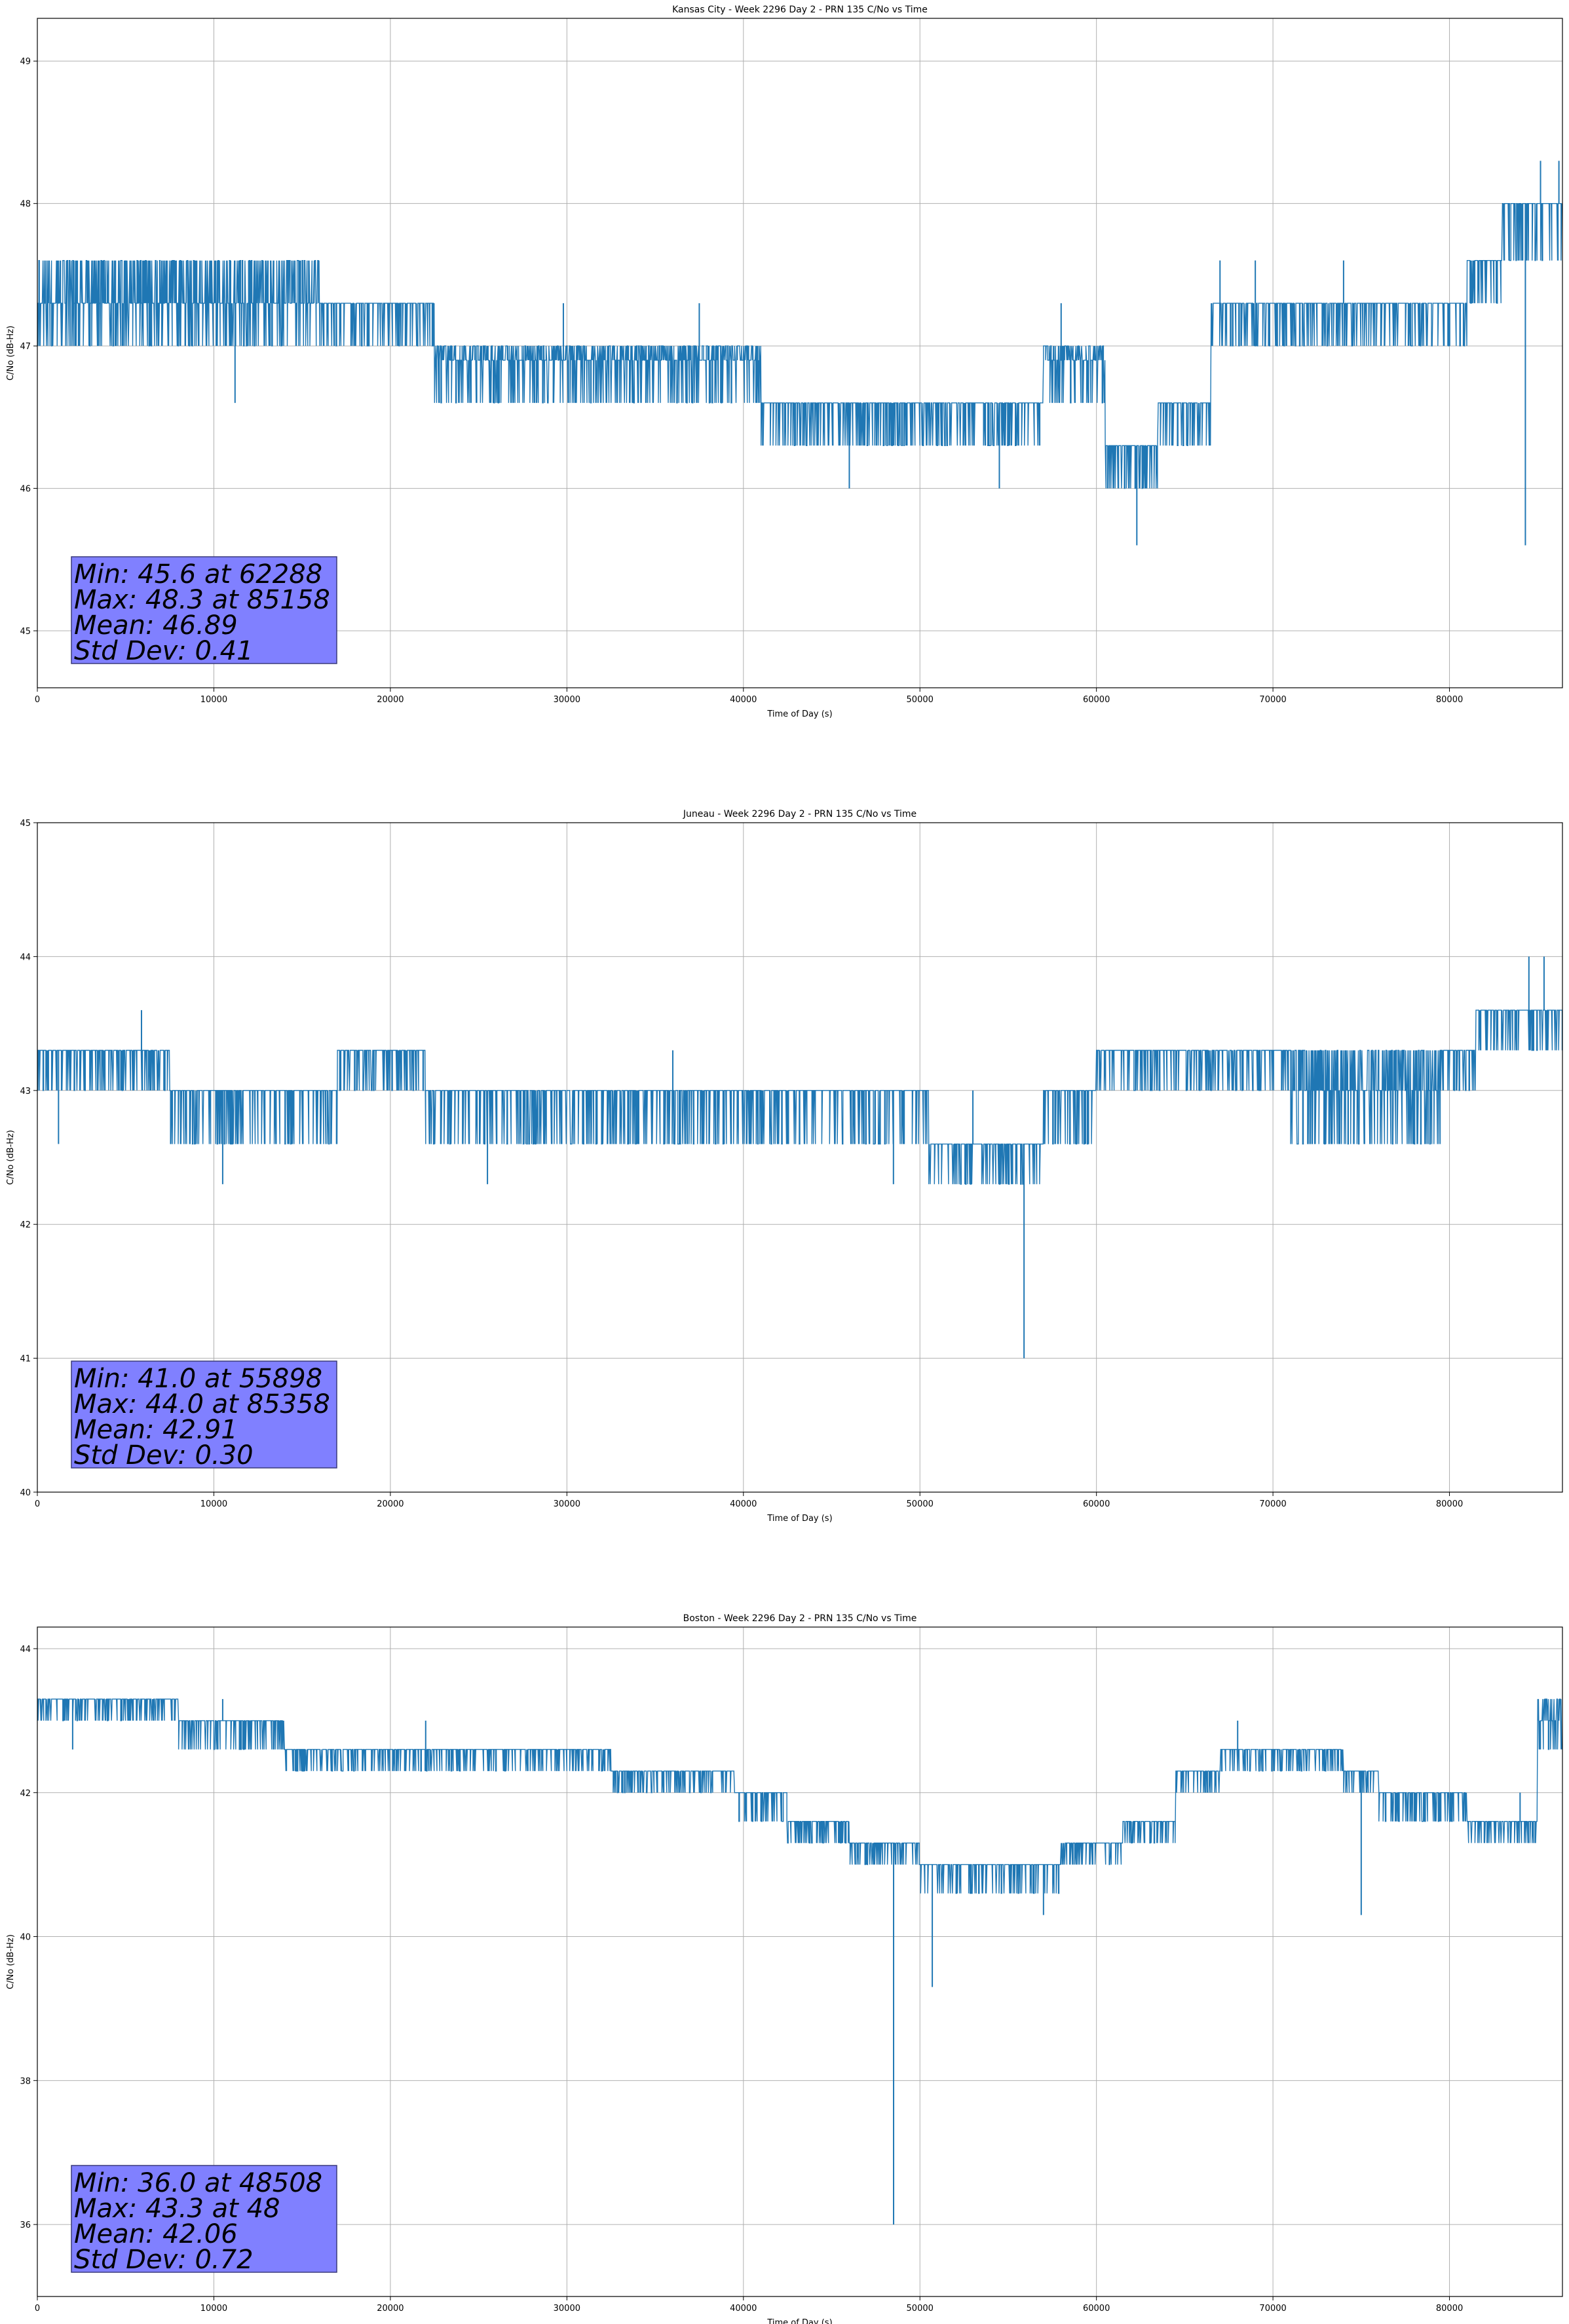 The height and width of the screenshot is (2324, 1569). I want to click on y-tick-label: 41, so click(25, 1359).